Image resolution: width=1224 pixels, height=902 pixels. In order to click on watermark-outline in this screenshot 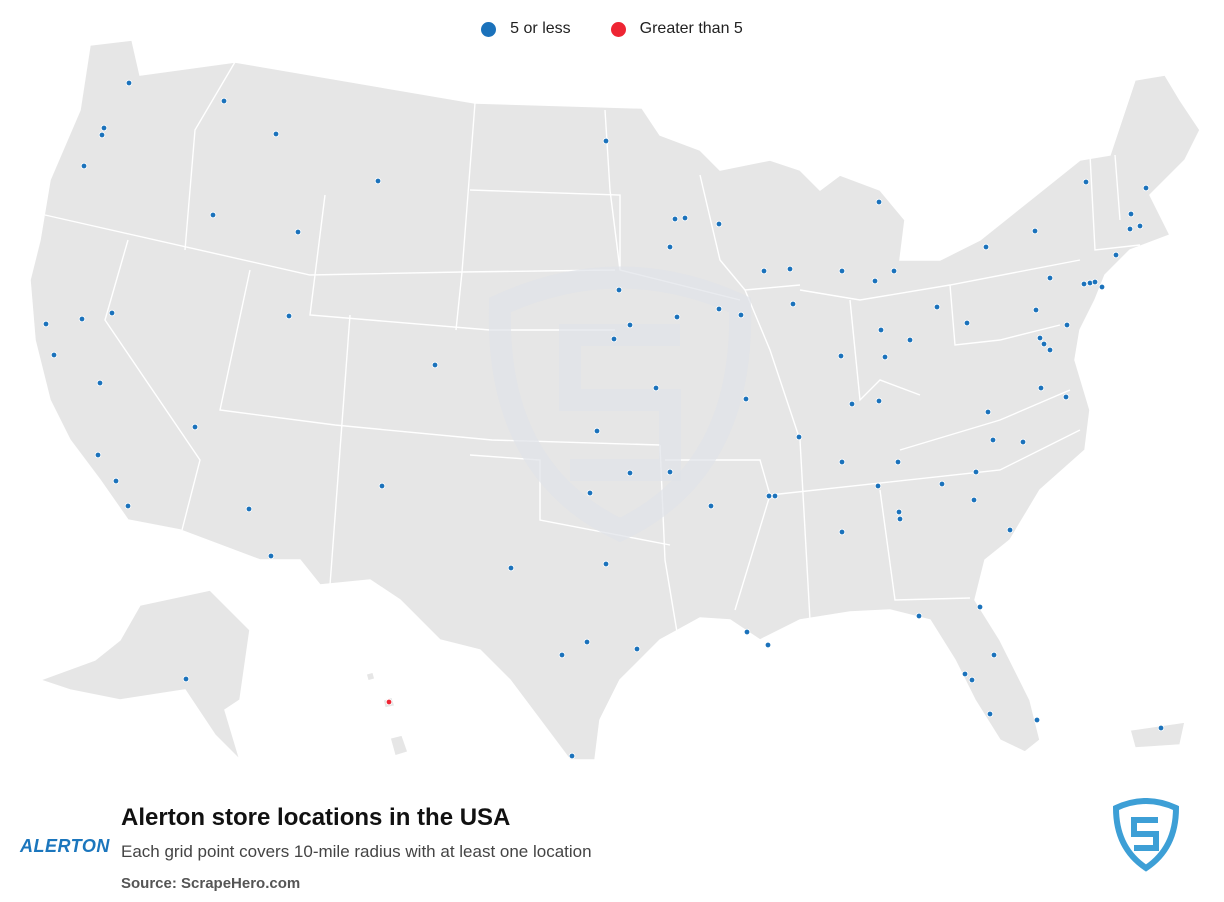, I will do `click(620, 404)`.